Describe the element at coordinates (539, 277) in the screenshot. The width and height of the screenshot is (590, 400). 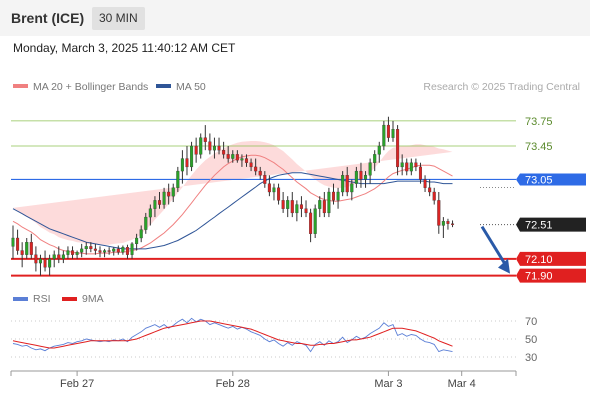
I see `level-tag-text-71.90: 71.90` at that location.